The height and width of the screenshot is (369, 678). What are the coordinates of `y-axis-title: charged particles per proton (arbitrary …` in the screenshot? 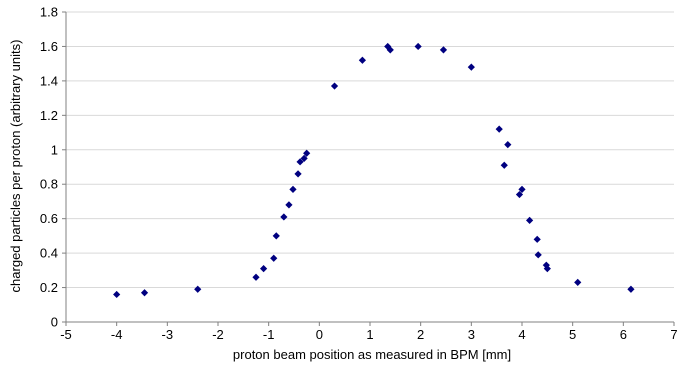 It's located at (15, 166).